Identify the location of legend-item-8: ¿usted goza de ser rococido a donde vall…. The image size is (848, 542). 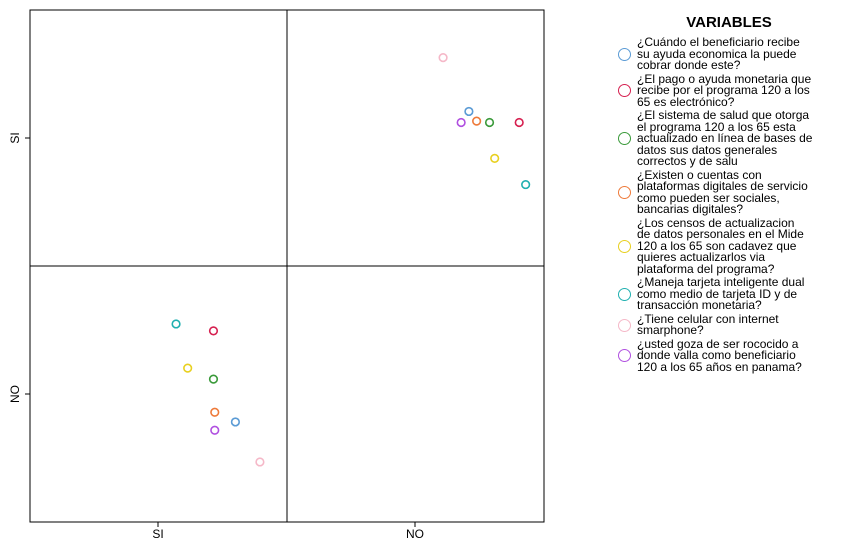
(733, 355).